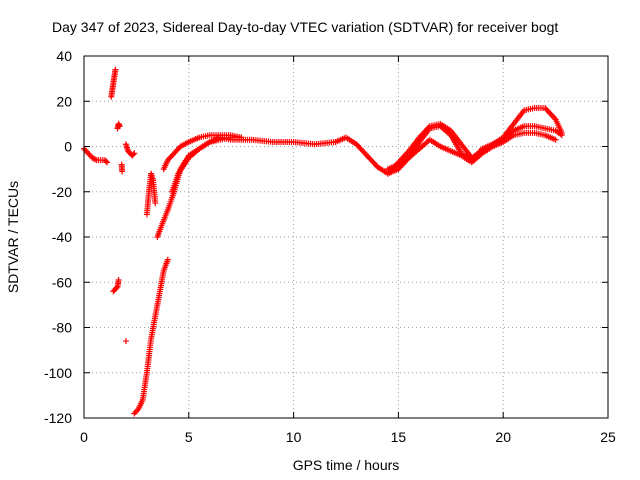  I want to click on series-trace-a, so click(96, 155).